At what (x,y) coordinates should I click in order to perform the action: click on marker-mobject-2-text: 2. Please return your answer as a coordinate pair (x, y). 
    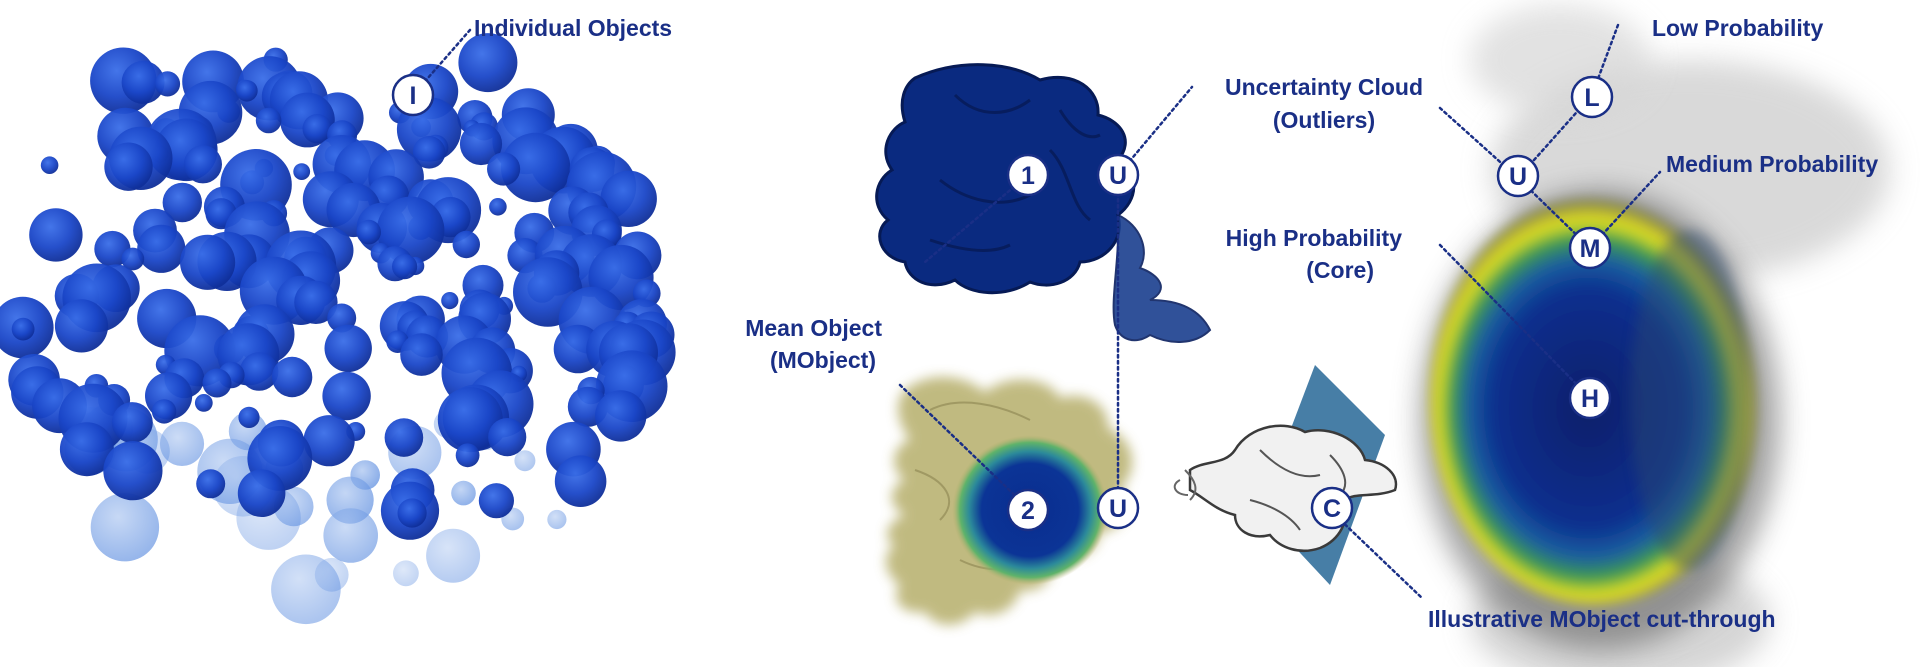
    Looking at the image, I should click on (1028, 511).